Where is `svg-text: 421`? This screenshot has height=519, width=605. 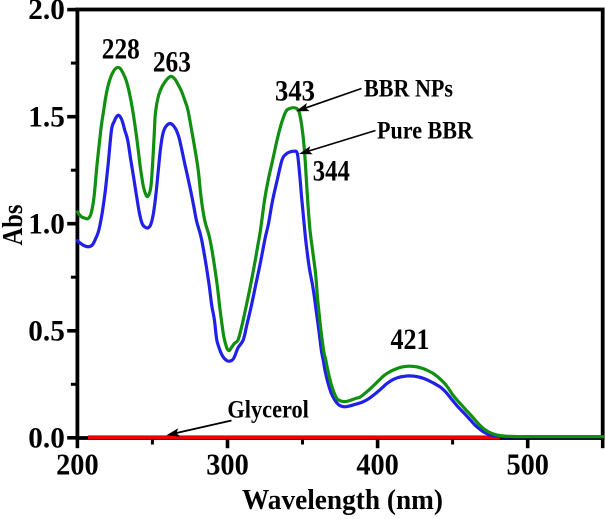
svg-text: 421 is located at coordinates (410, 339).